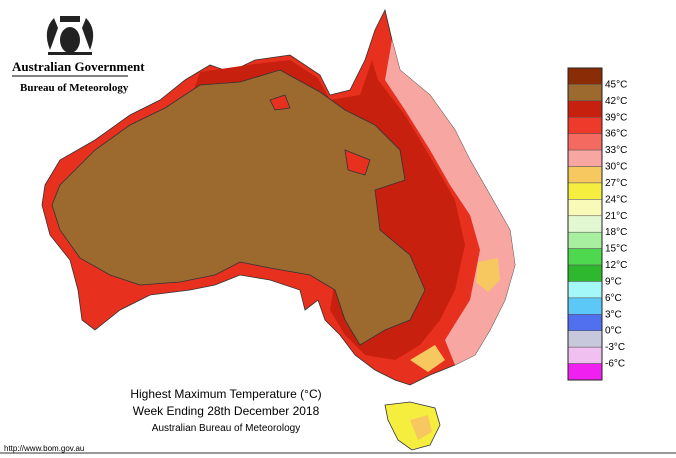 The image size is (676, 458). I want to click on map-subtitle: Week Ending 28th December 2018, so click(226, 411).